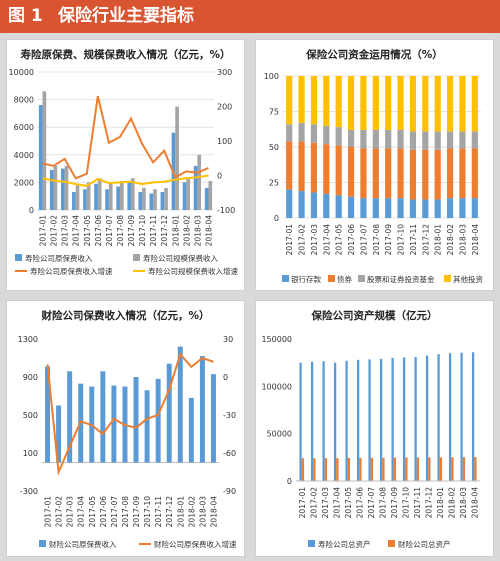 The image size is (500, 561). Describe the element at coordinates (153, 231) in the screenshot. I see `x-tick-label: 2017-11` at that location.